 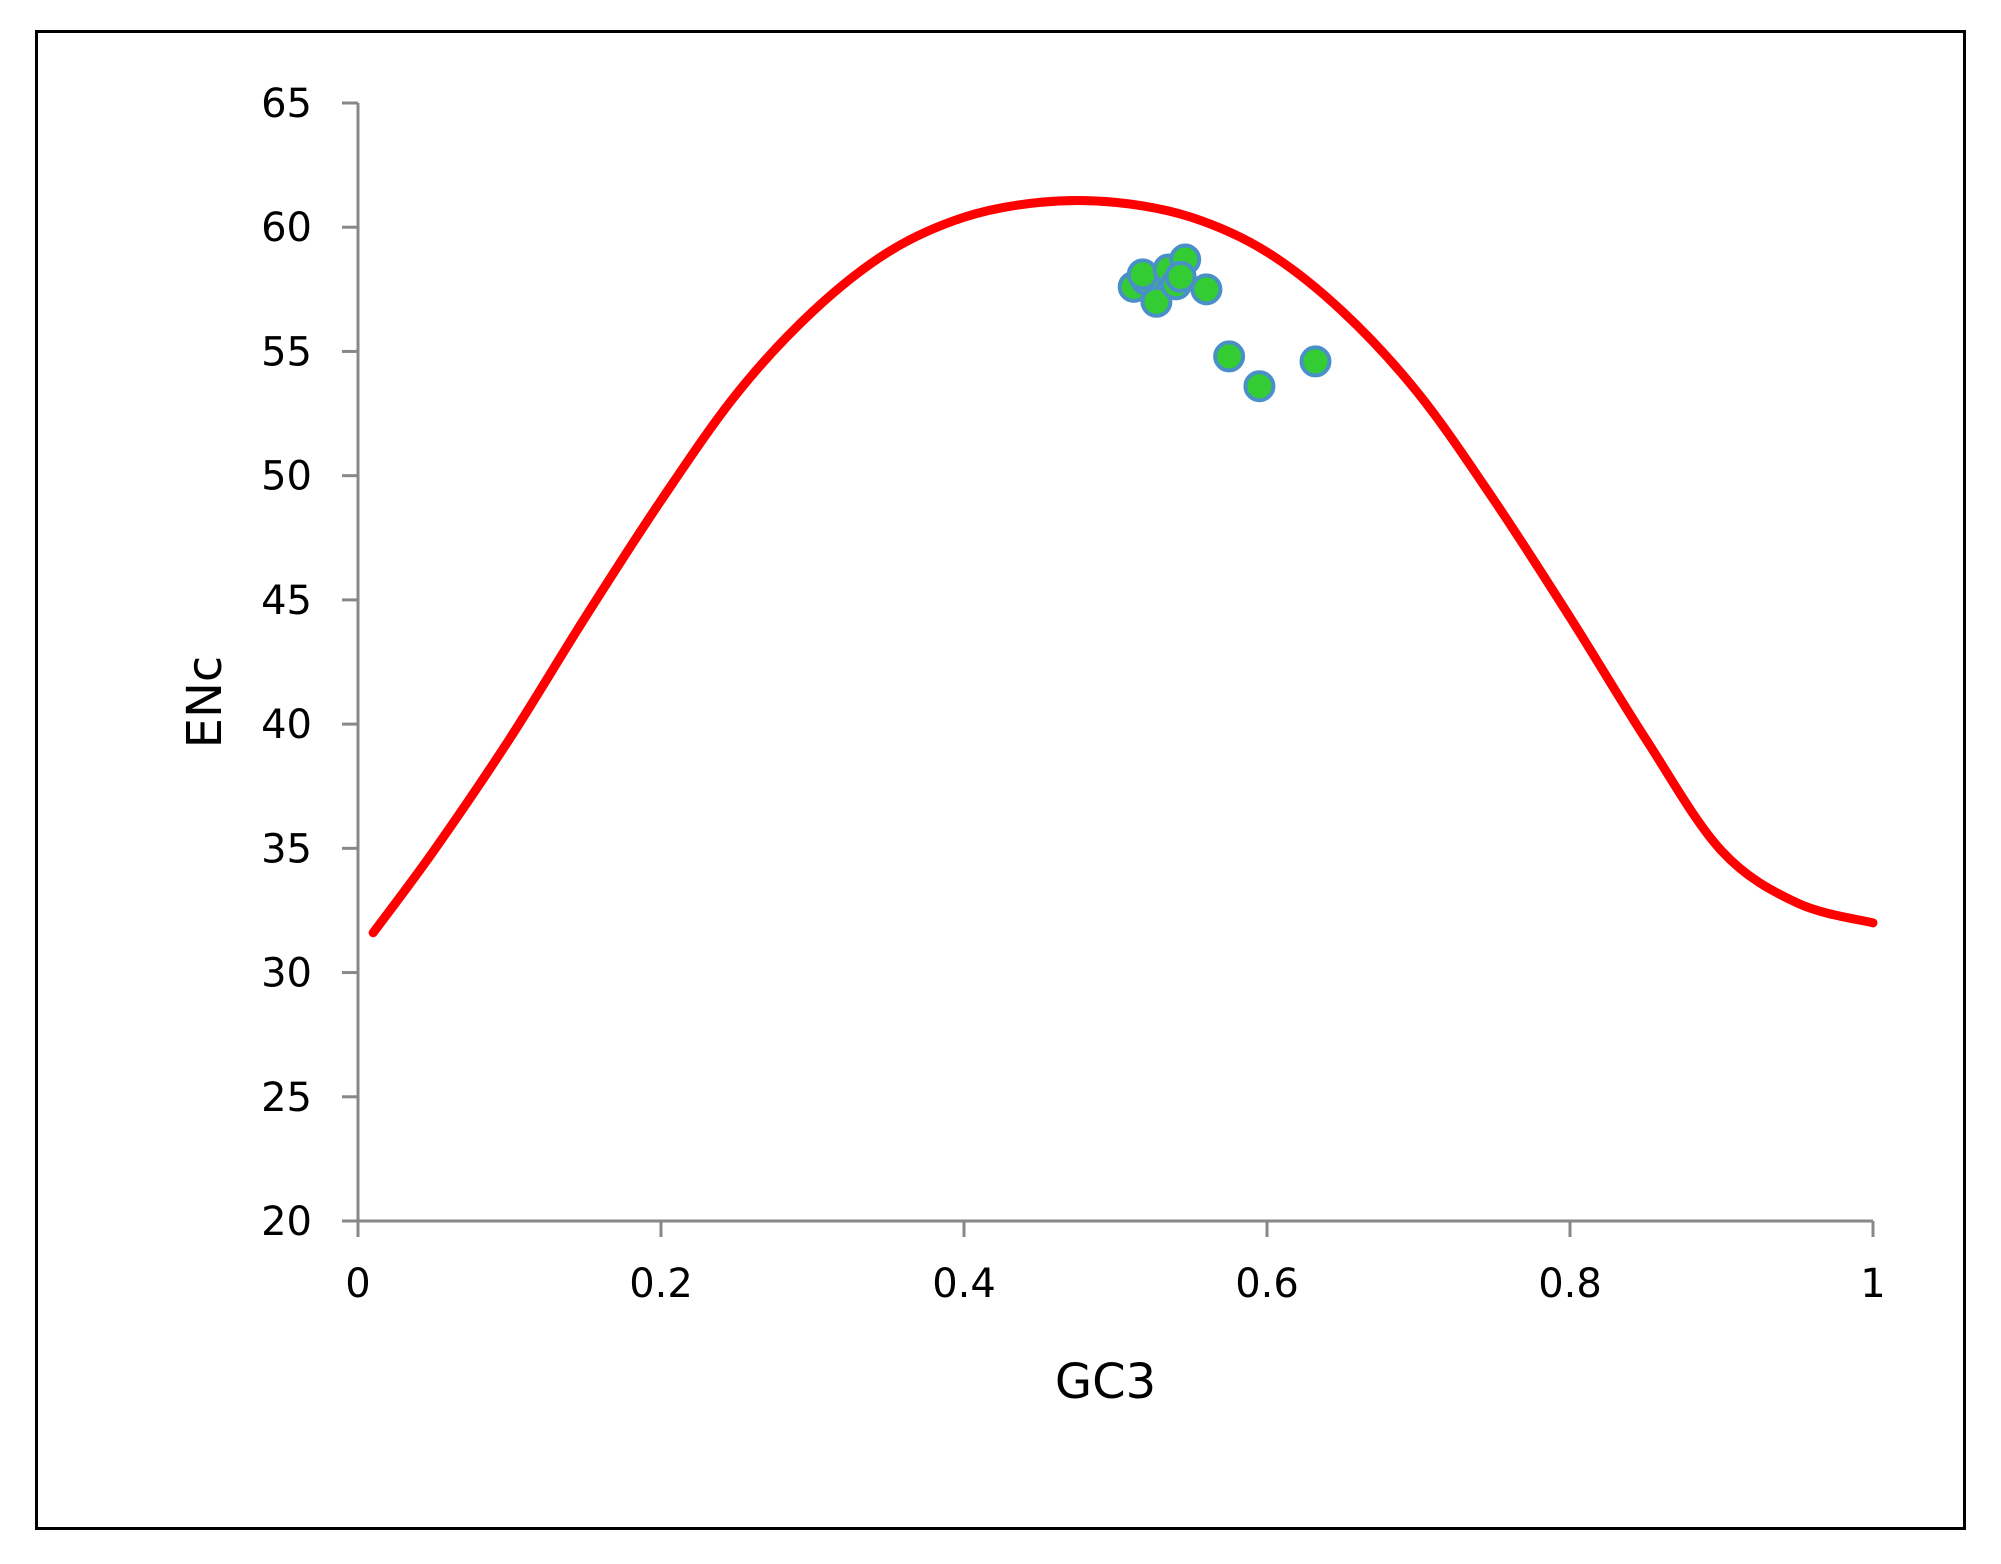 What do you see at coordinates (964, 1284) in the screenshot?
I see `x-tick-label: 0.4` at bounding box center [964, 1284].